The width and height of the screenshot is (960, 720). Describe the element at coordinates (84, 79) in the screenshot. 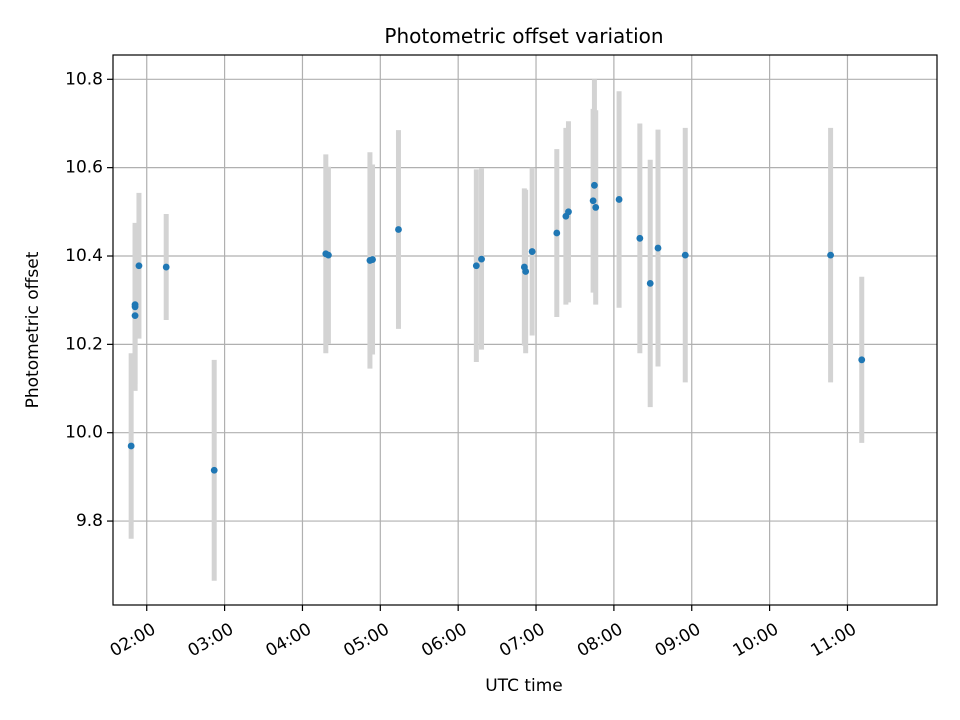

I see `y-tick-label: 10.8` at that location.